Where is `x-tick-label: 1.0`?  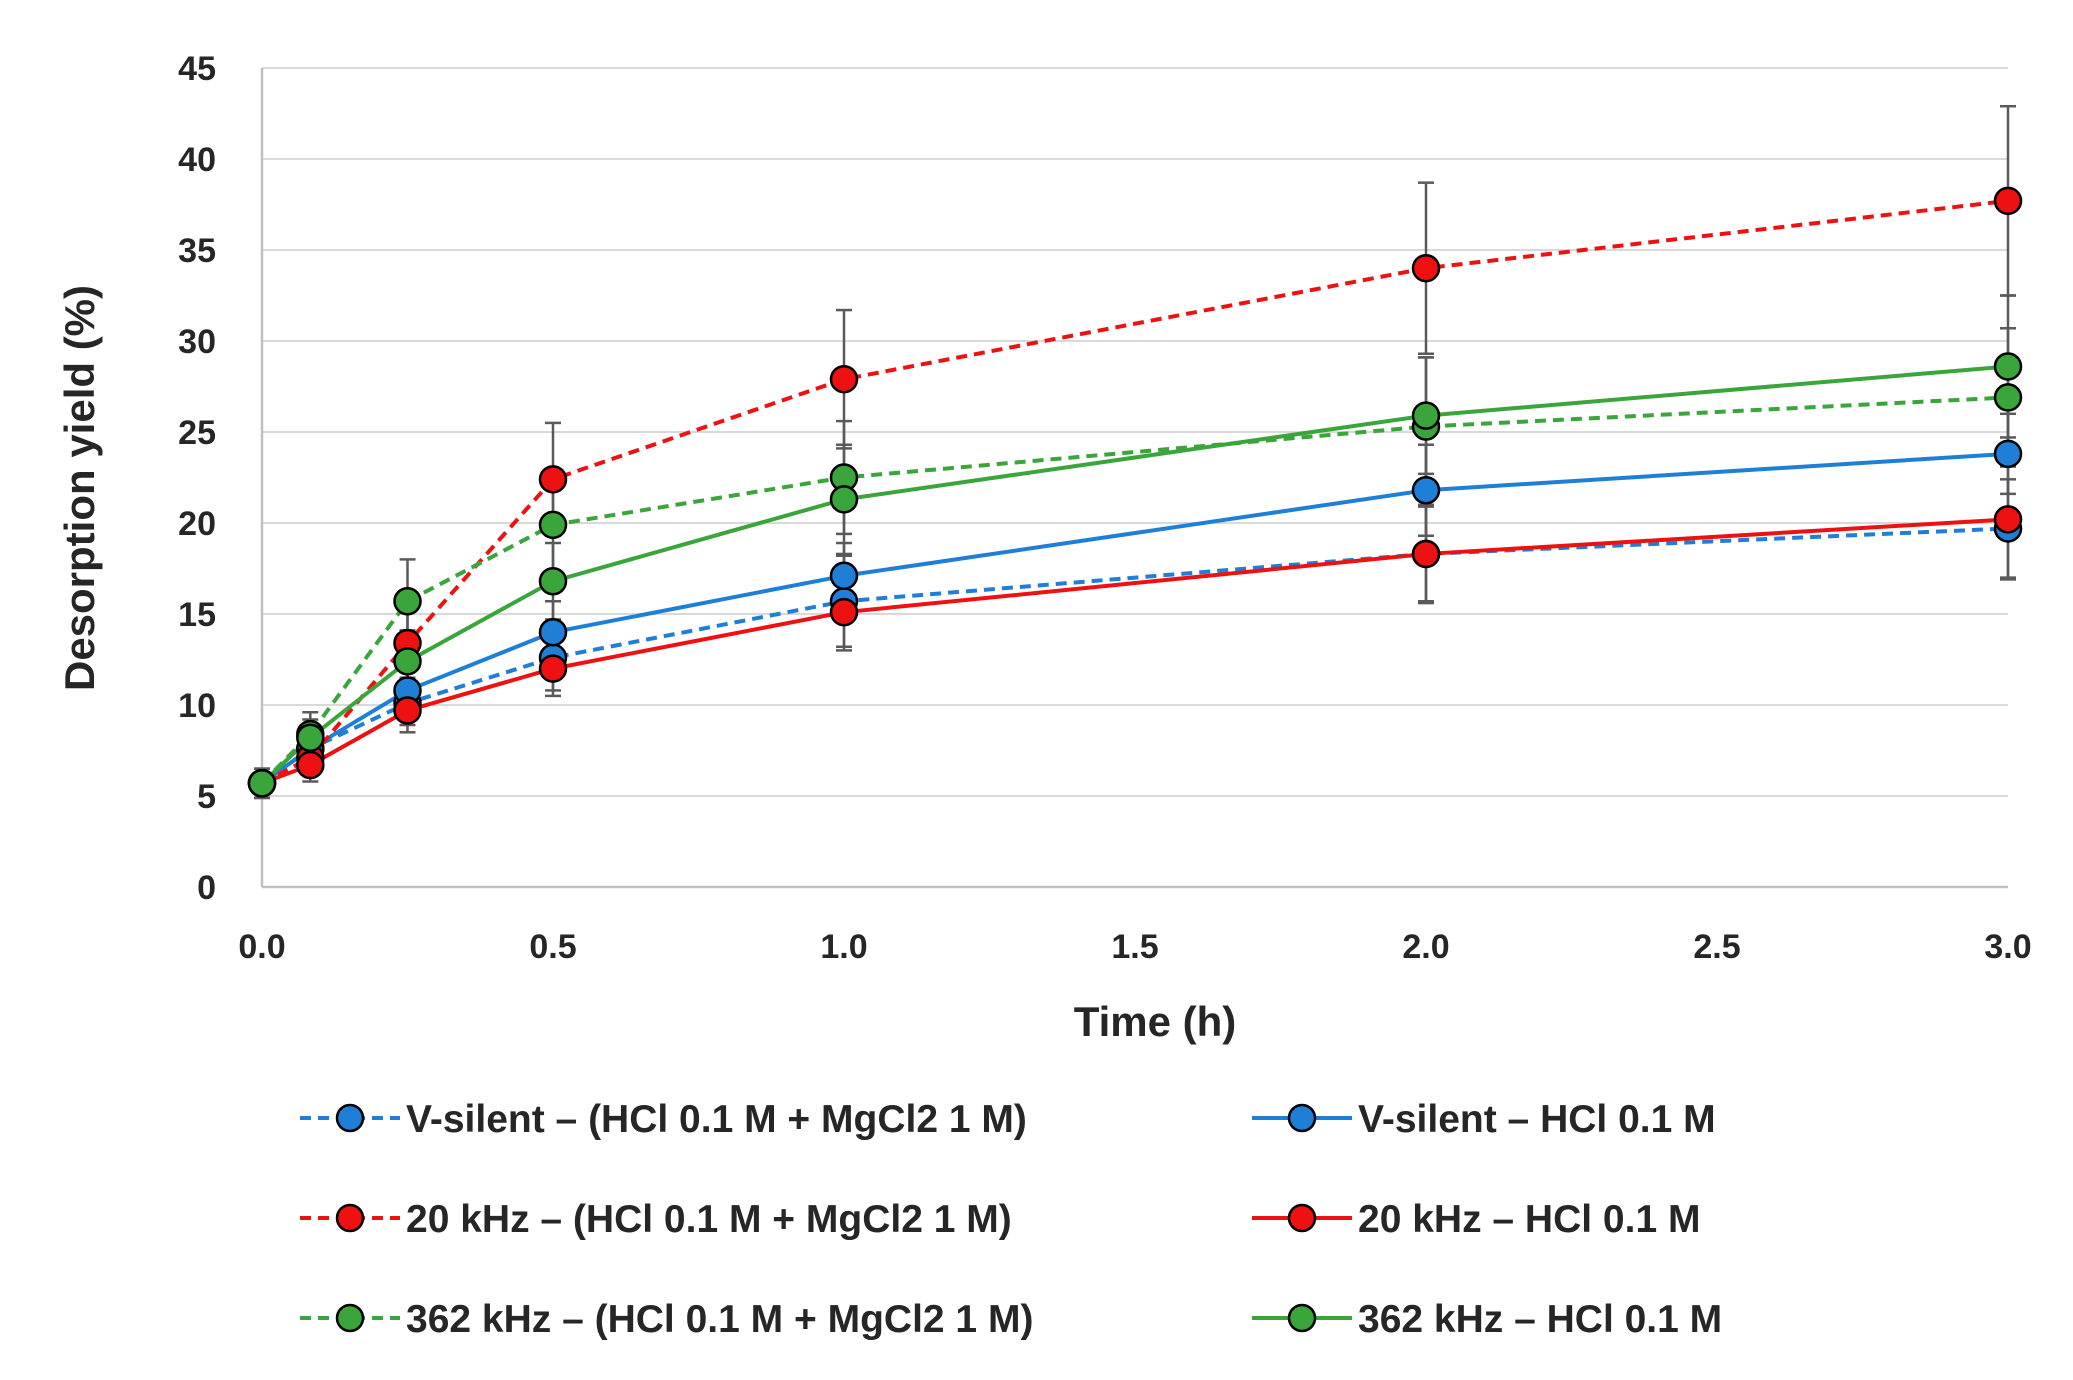
x-tick-label: 1.0 is located at coordinates (843, 947).